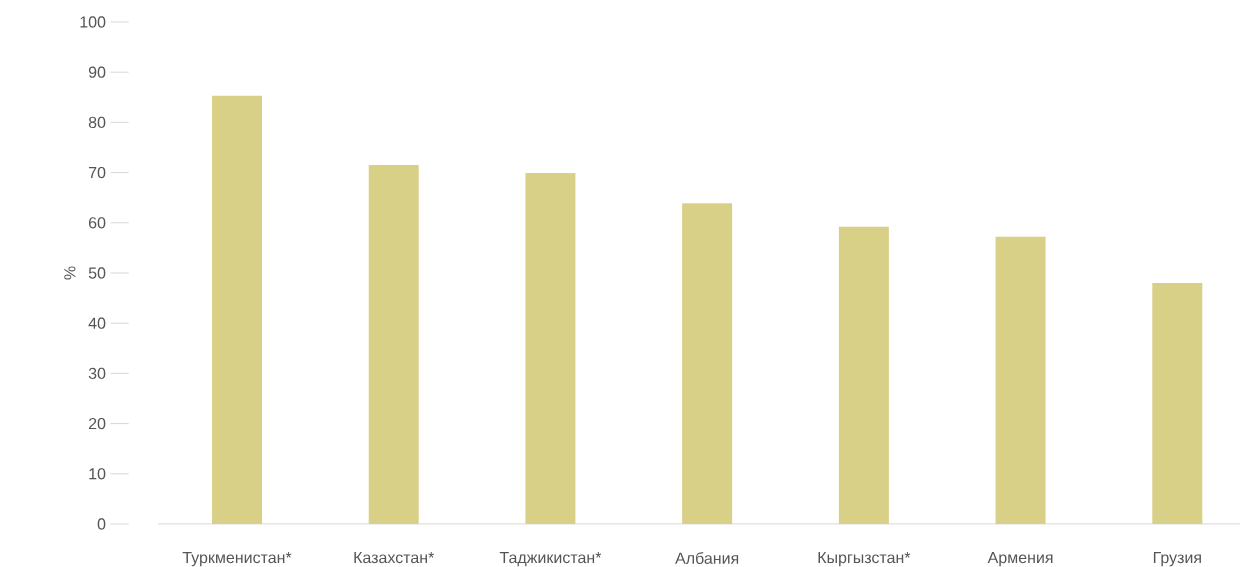 The width and height of the screenshot is (1240, 567). I want to click on x-tick-label: Таджикистан*, so click(550, 559).